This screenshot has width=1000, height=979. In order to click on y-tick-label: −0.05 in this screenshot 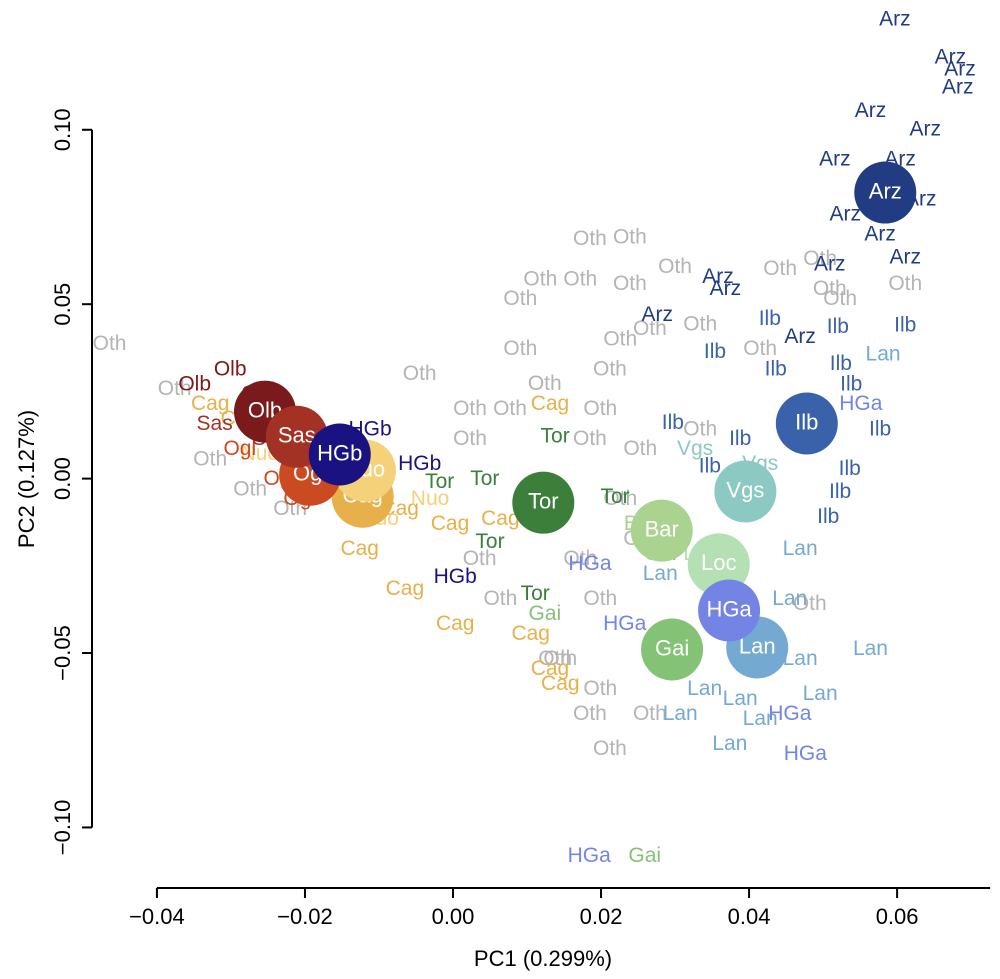, I will do `click(62, 653)`.